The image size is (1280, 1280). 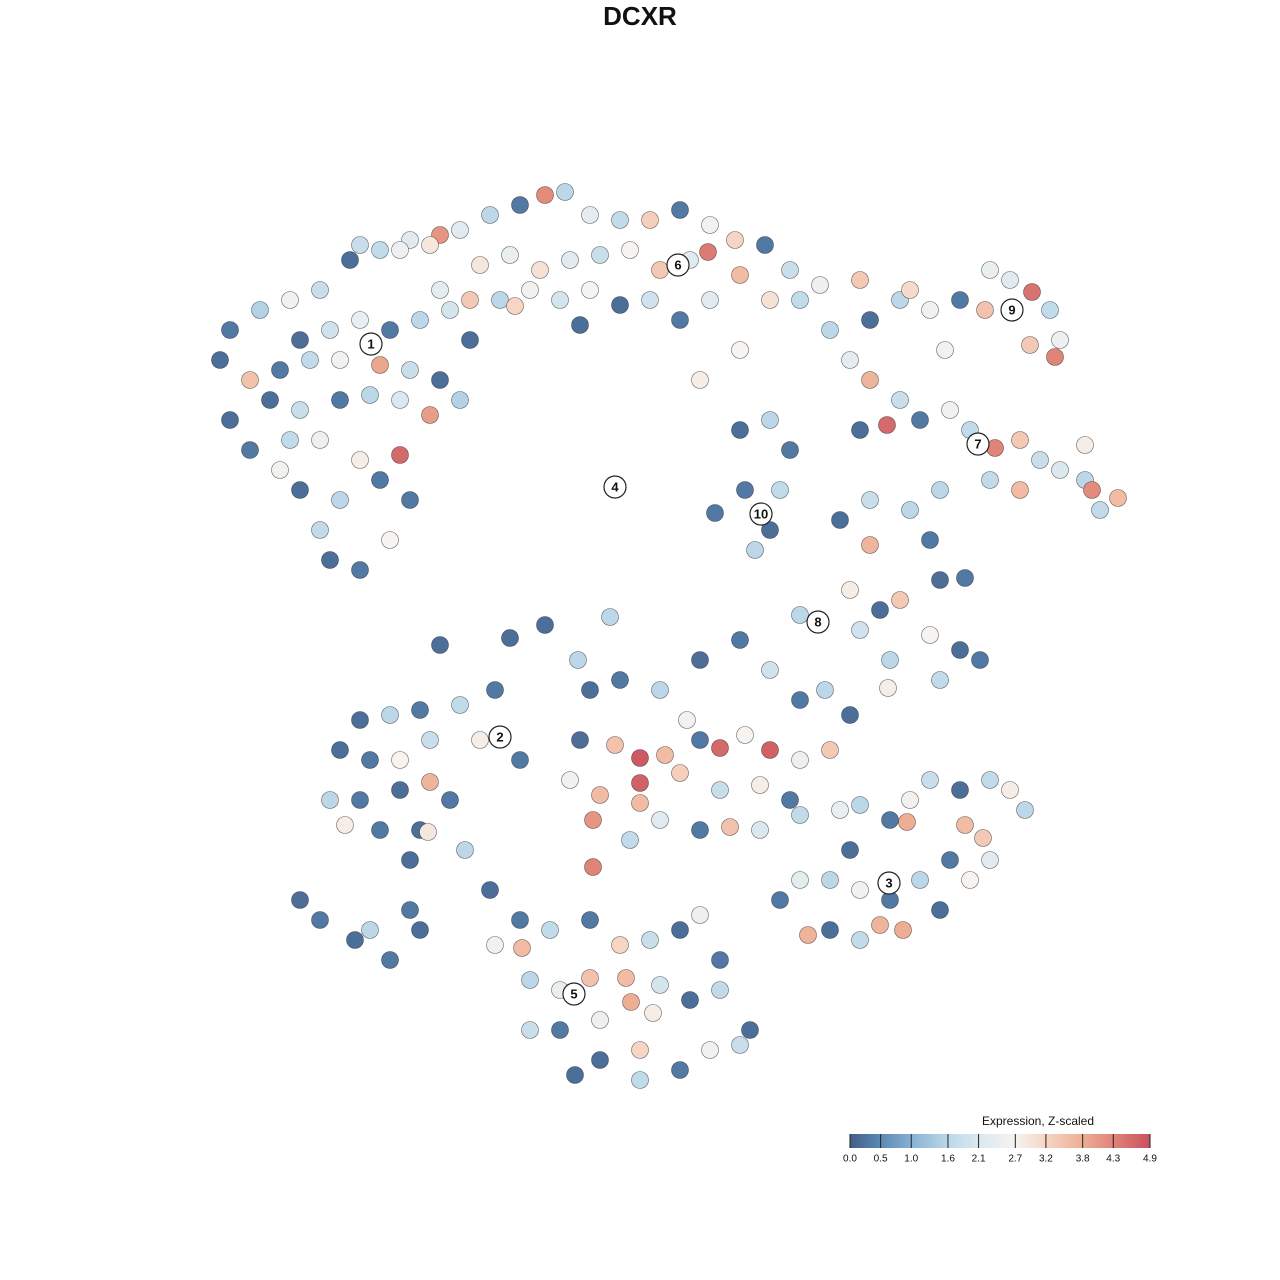 What do you see at coordinates (979, 1159) in the screenshot?
I see `colorbar-tick-label: 2.1` at bounding box center [979, 1159].